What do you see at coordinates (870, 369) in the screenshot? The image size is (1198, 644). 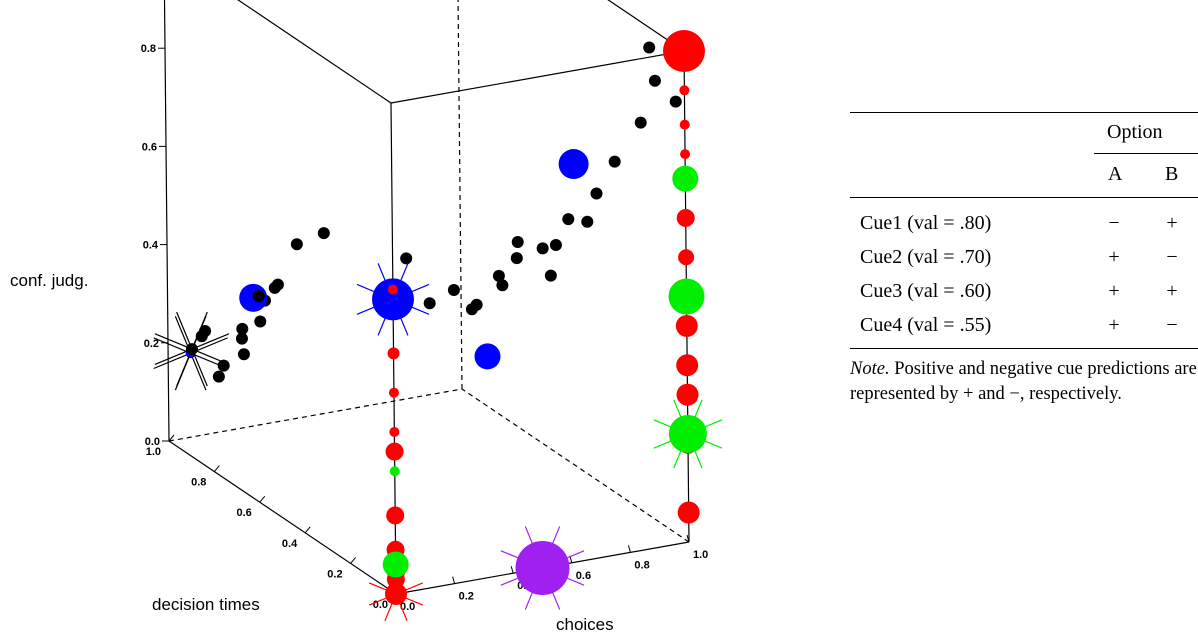 I see `note-label: Note.` at bounding box center [870, 369].